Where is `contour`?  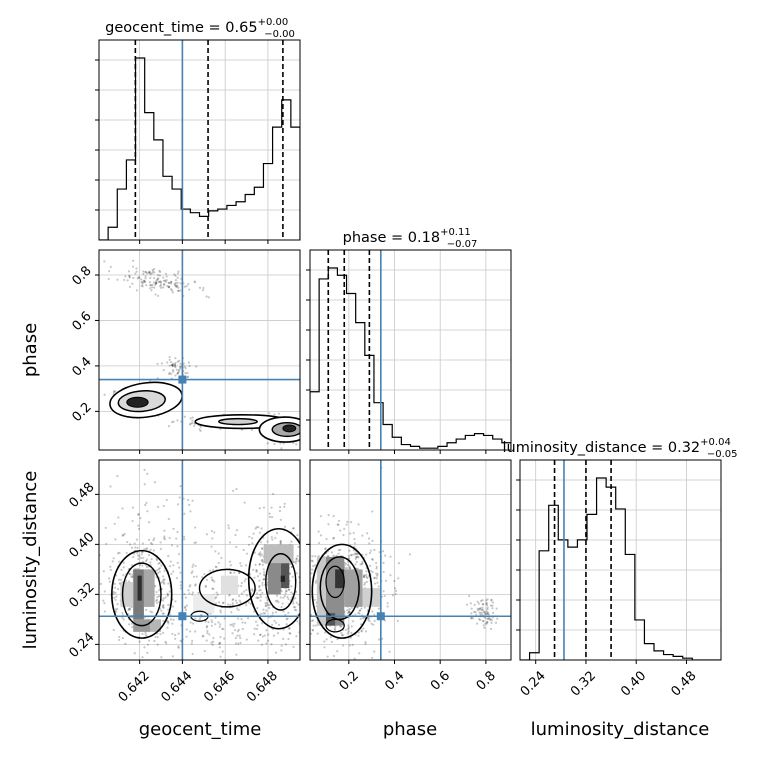
contour is located at coordinates (335, 582).